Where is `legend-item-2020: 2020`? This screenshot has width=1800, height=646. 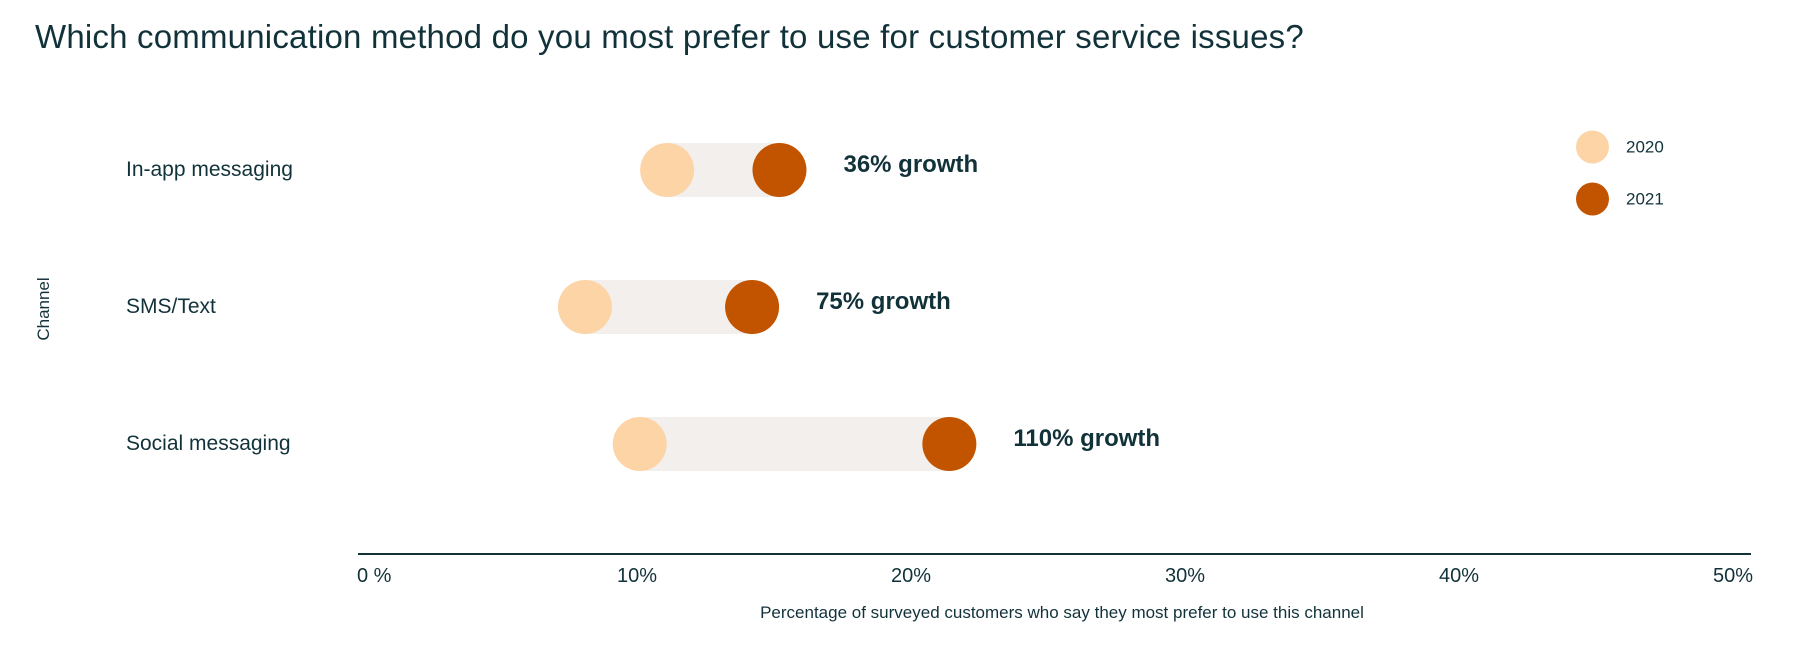 legend-item-2020: 2020 is located at coordinates (1620, 147).